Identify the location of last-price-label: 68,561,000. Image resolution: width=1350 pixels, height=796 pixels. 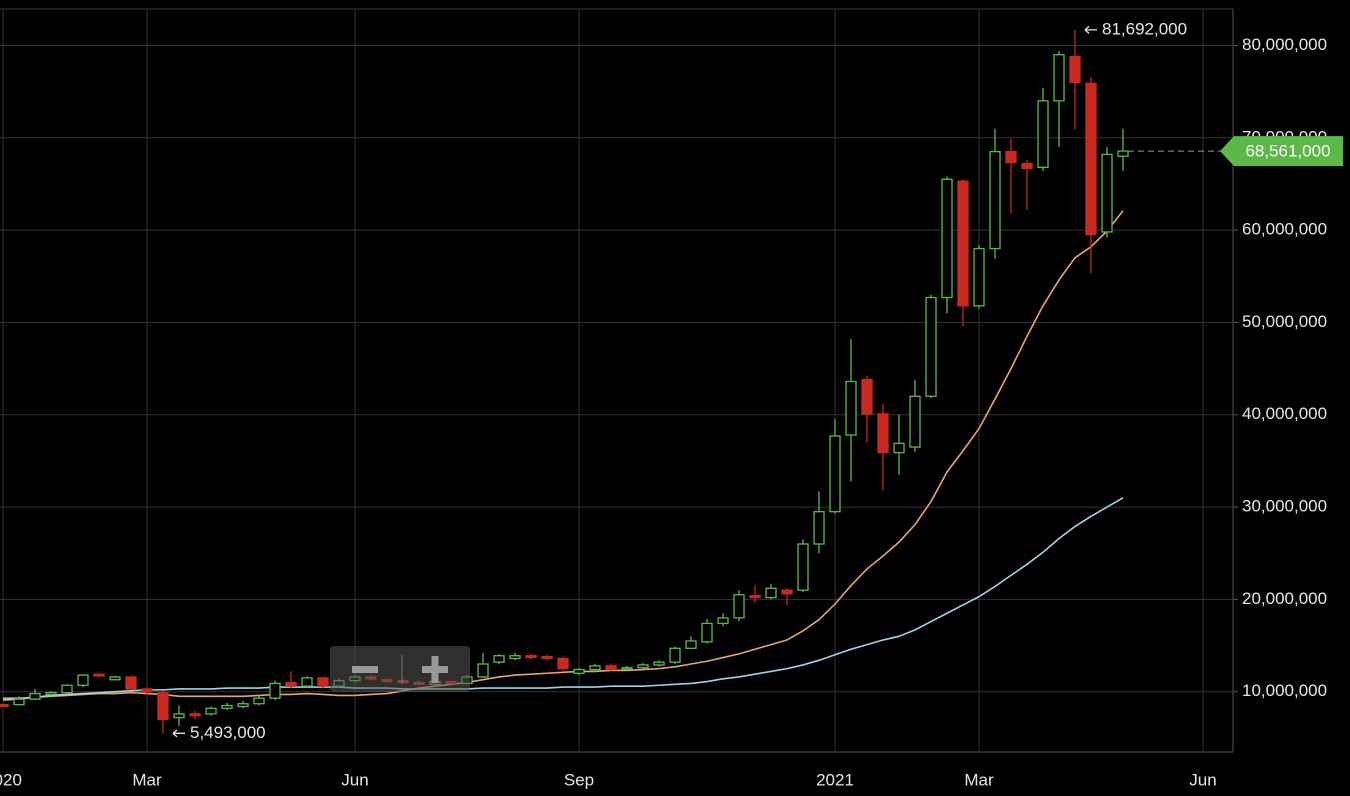
(1287, 151).